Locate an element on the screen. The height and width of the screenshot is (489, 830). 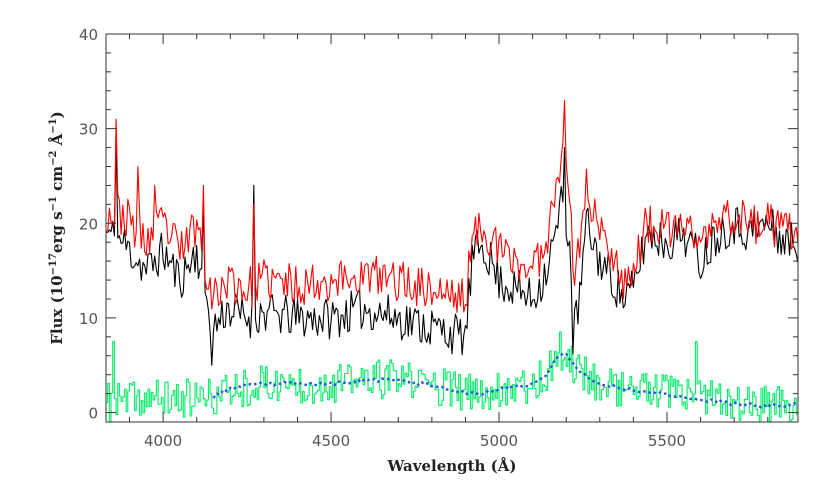
y-tick-label: 20 is located at coordinates (88, 224).